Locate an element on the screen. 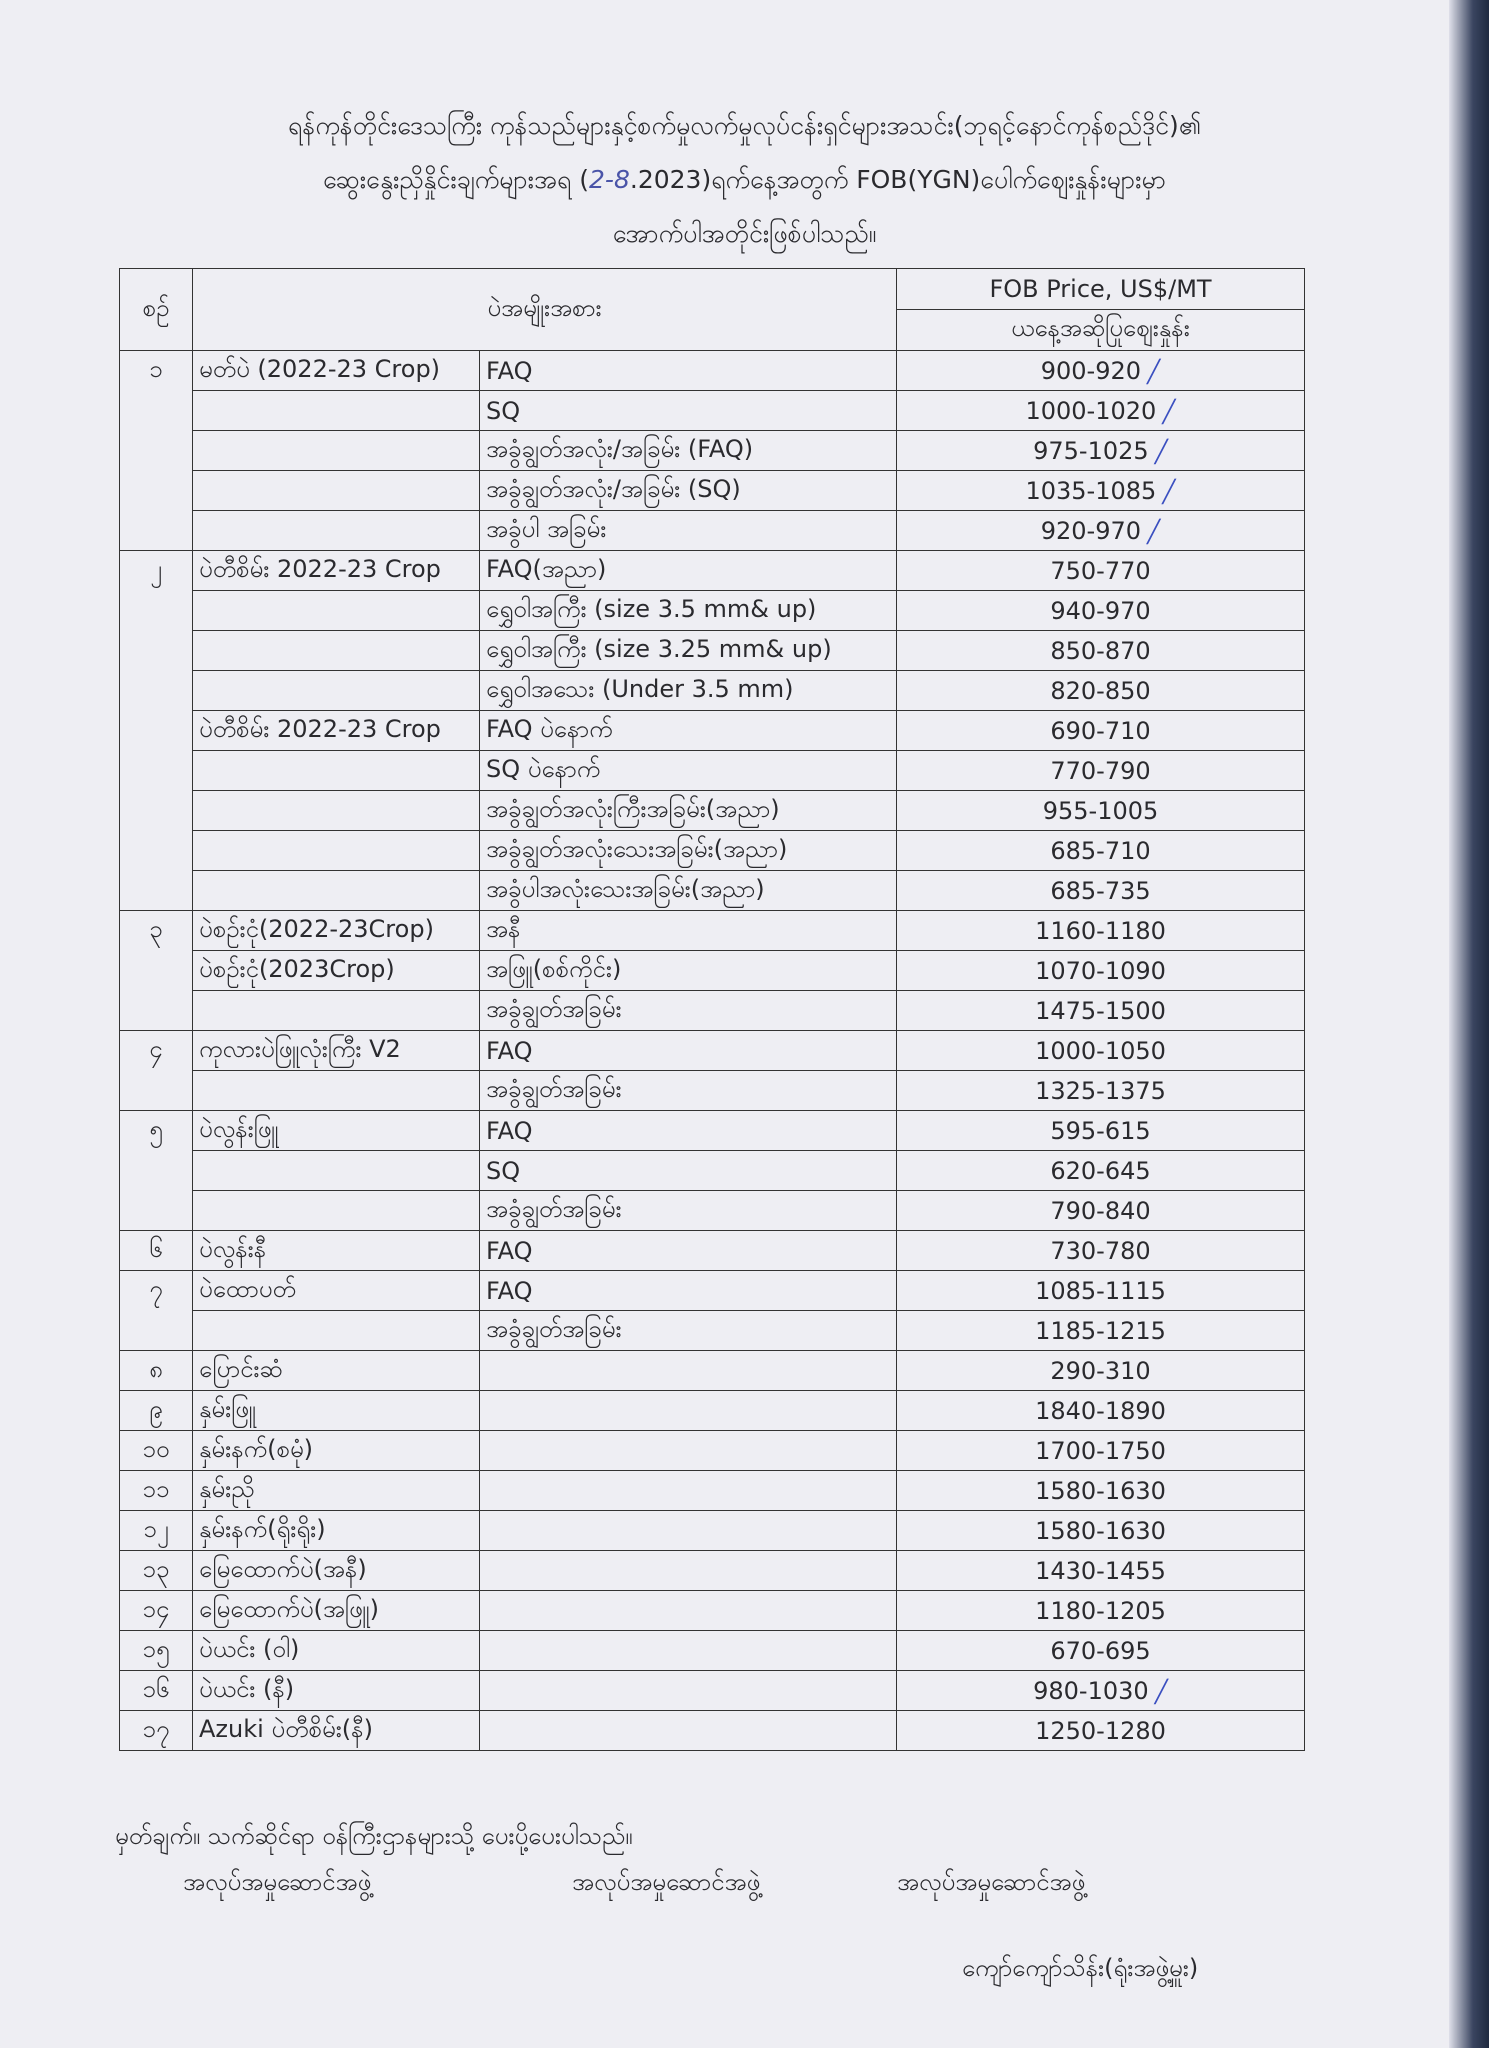 The image size is (1489, 2048). row-price: 1430-1455 is located at coordinates (1100, 1570).